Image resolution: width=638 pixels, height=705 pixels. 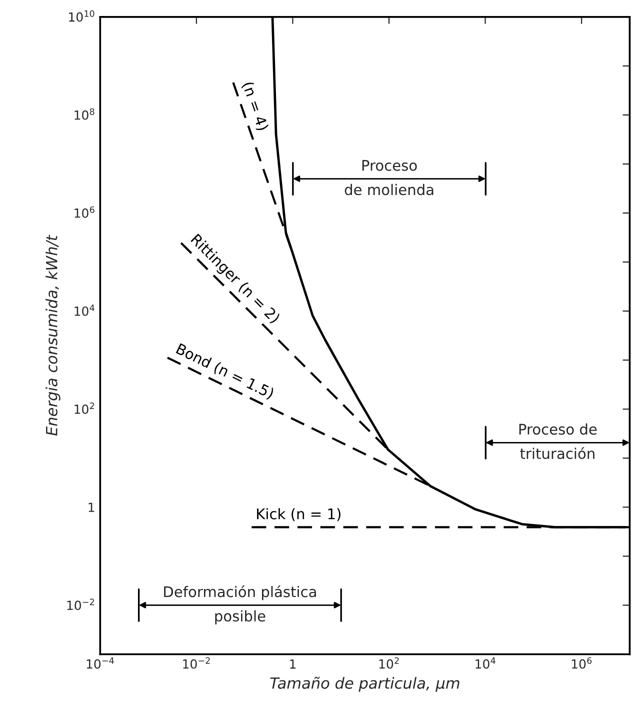 What do you see at coordinates (84, 310) in the screenshot?
I see `y-tick-label: 10$^{4}$` at bounding box center [84, 310].